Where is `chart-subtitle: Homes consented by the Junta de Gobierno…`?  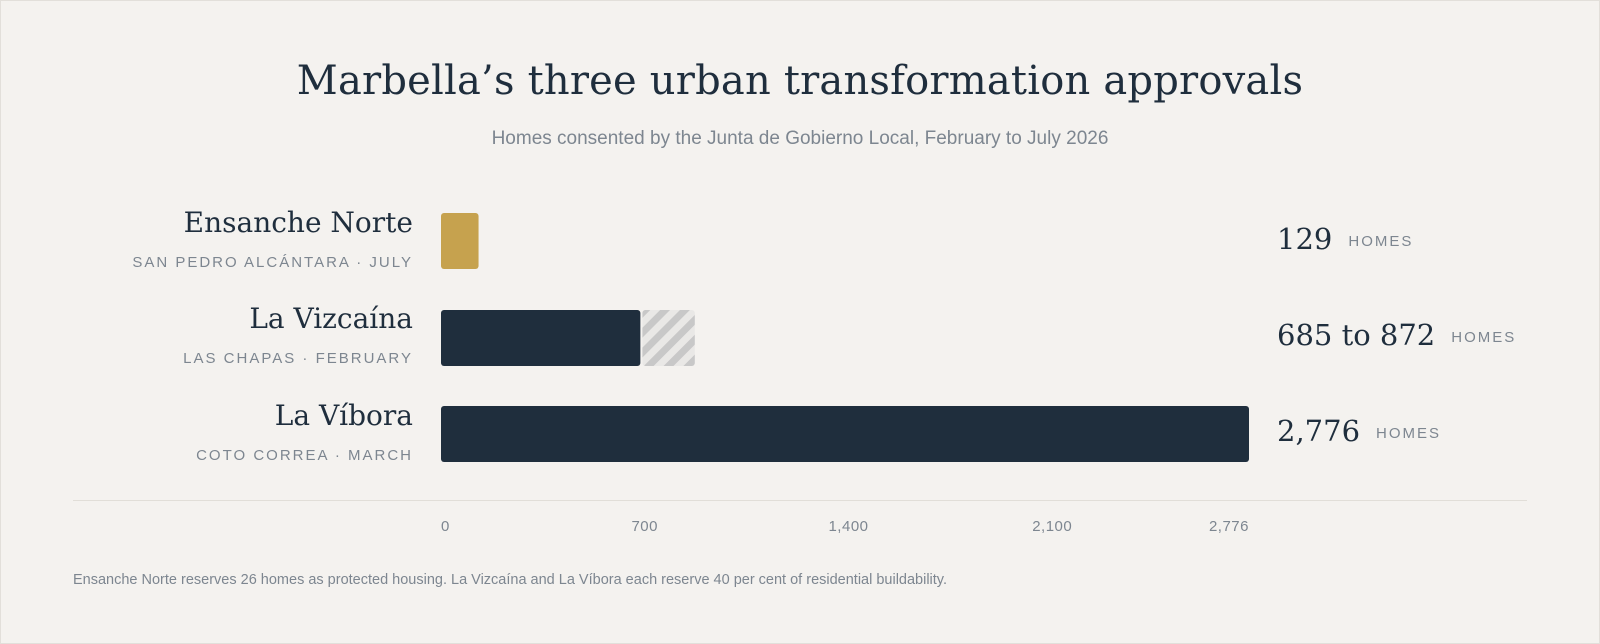 chart-subtitle: Homes consented by the Junta de Gobierno… is located at coordinates (800, 138).